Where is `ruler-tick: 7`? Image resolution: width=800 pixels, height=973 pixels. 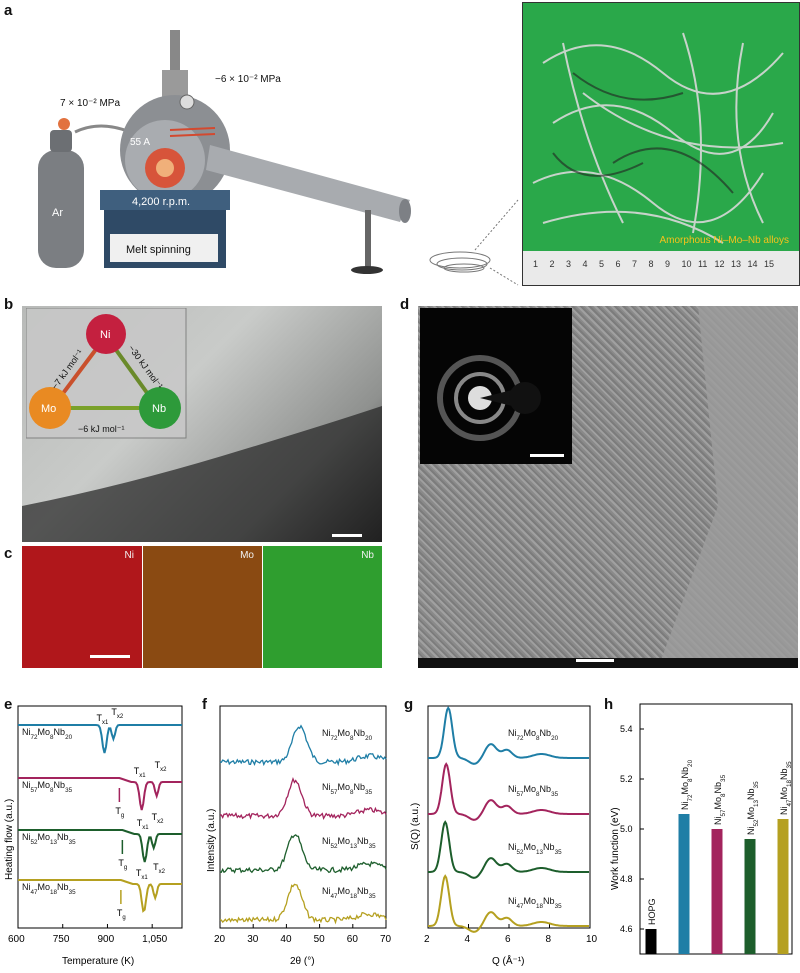 ruler-tick: 7 is located at coordinates (635, 264).